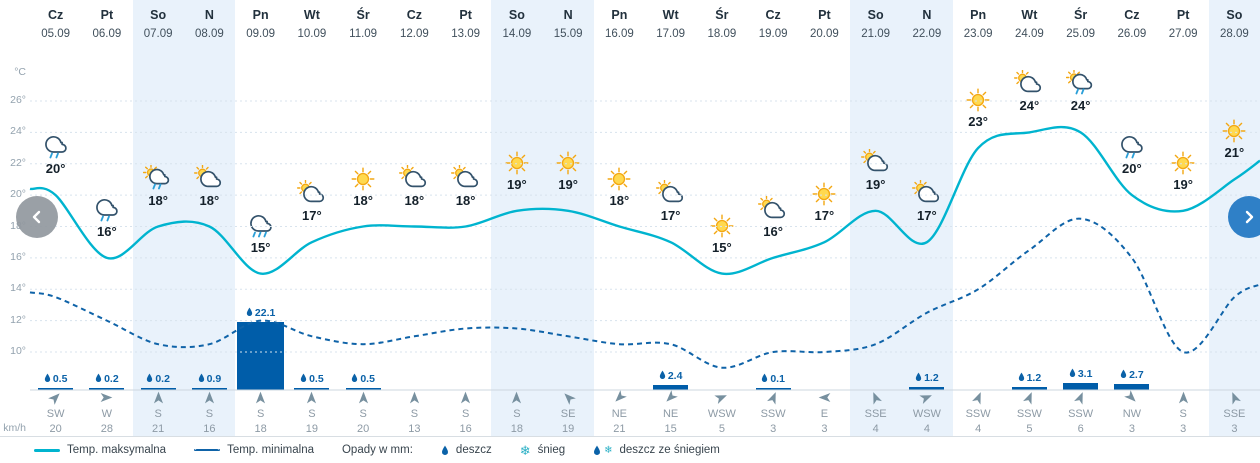 The image size is (1260, 463). I want to click on legend-item-min-temp: Temp. minimalna, so click(254, 450).